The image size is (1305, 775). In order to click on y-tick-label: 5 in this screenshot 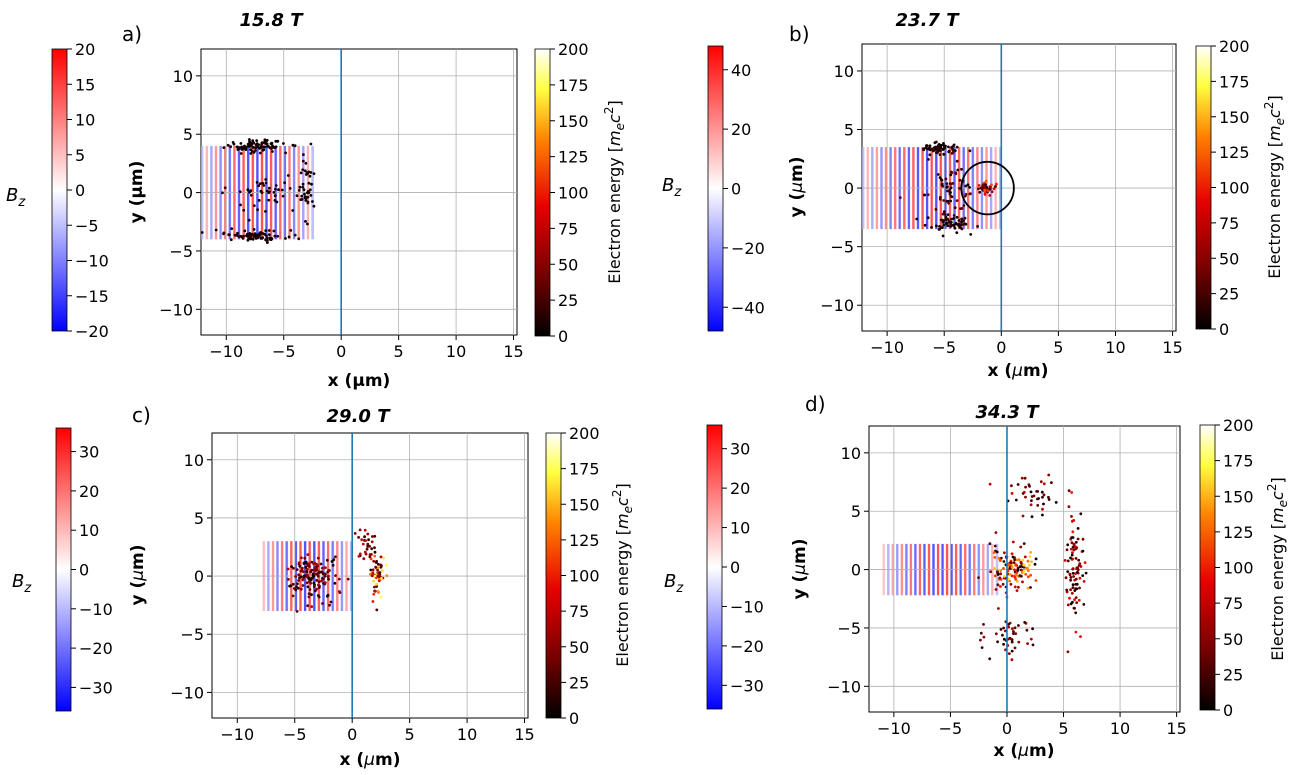, I will do `click(188, 134)`.